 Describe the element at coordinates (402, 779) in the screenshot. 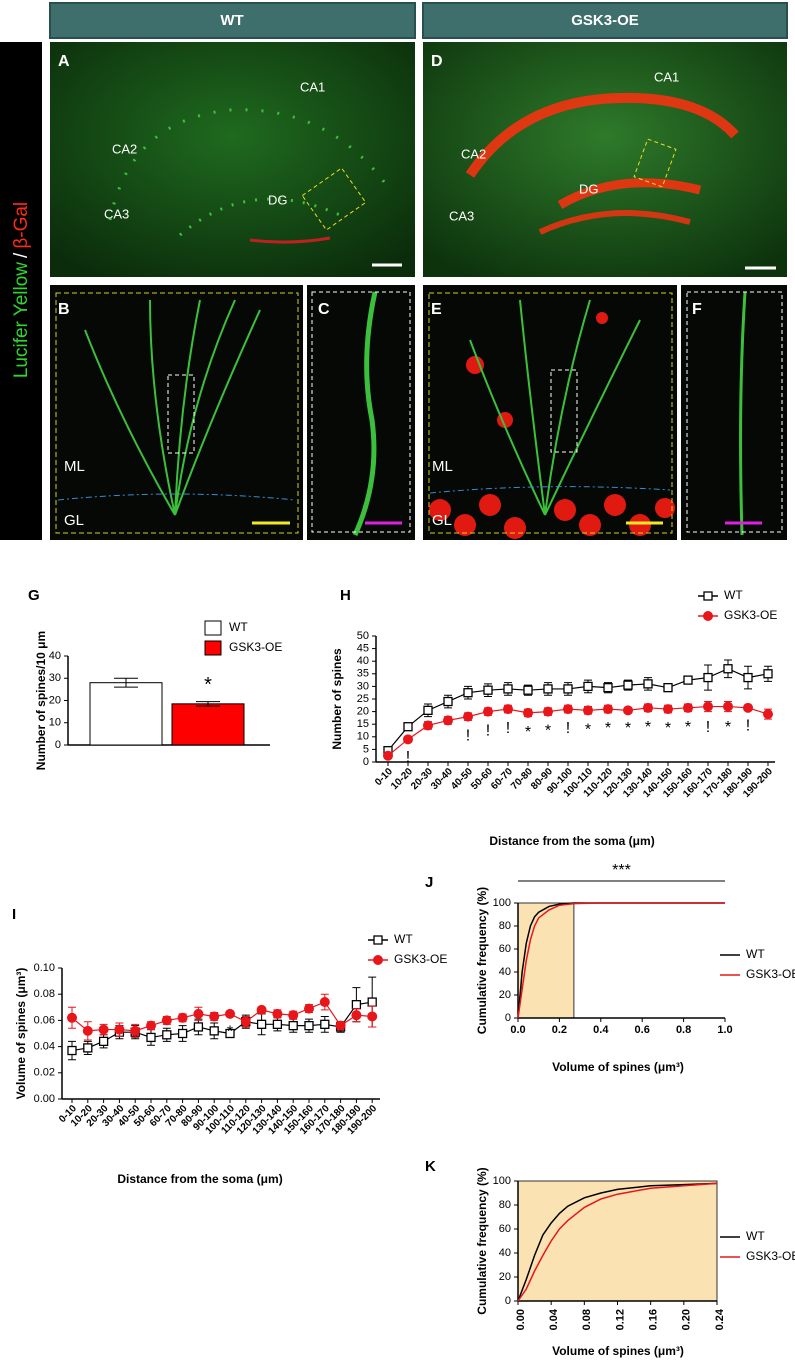

I see `x-tick-label: 10-20` at that location.